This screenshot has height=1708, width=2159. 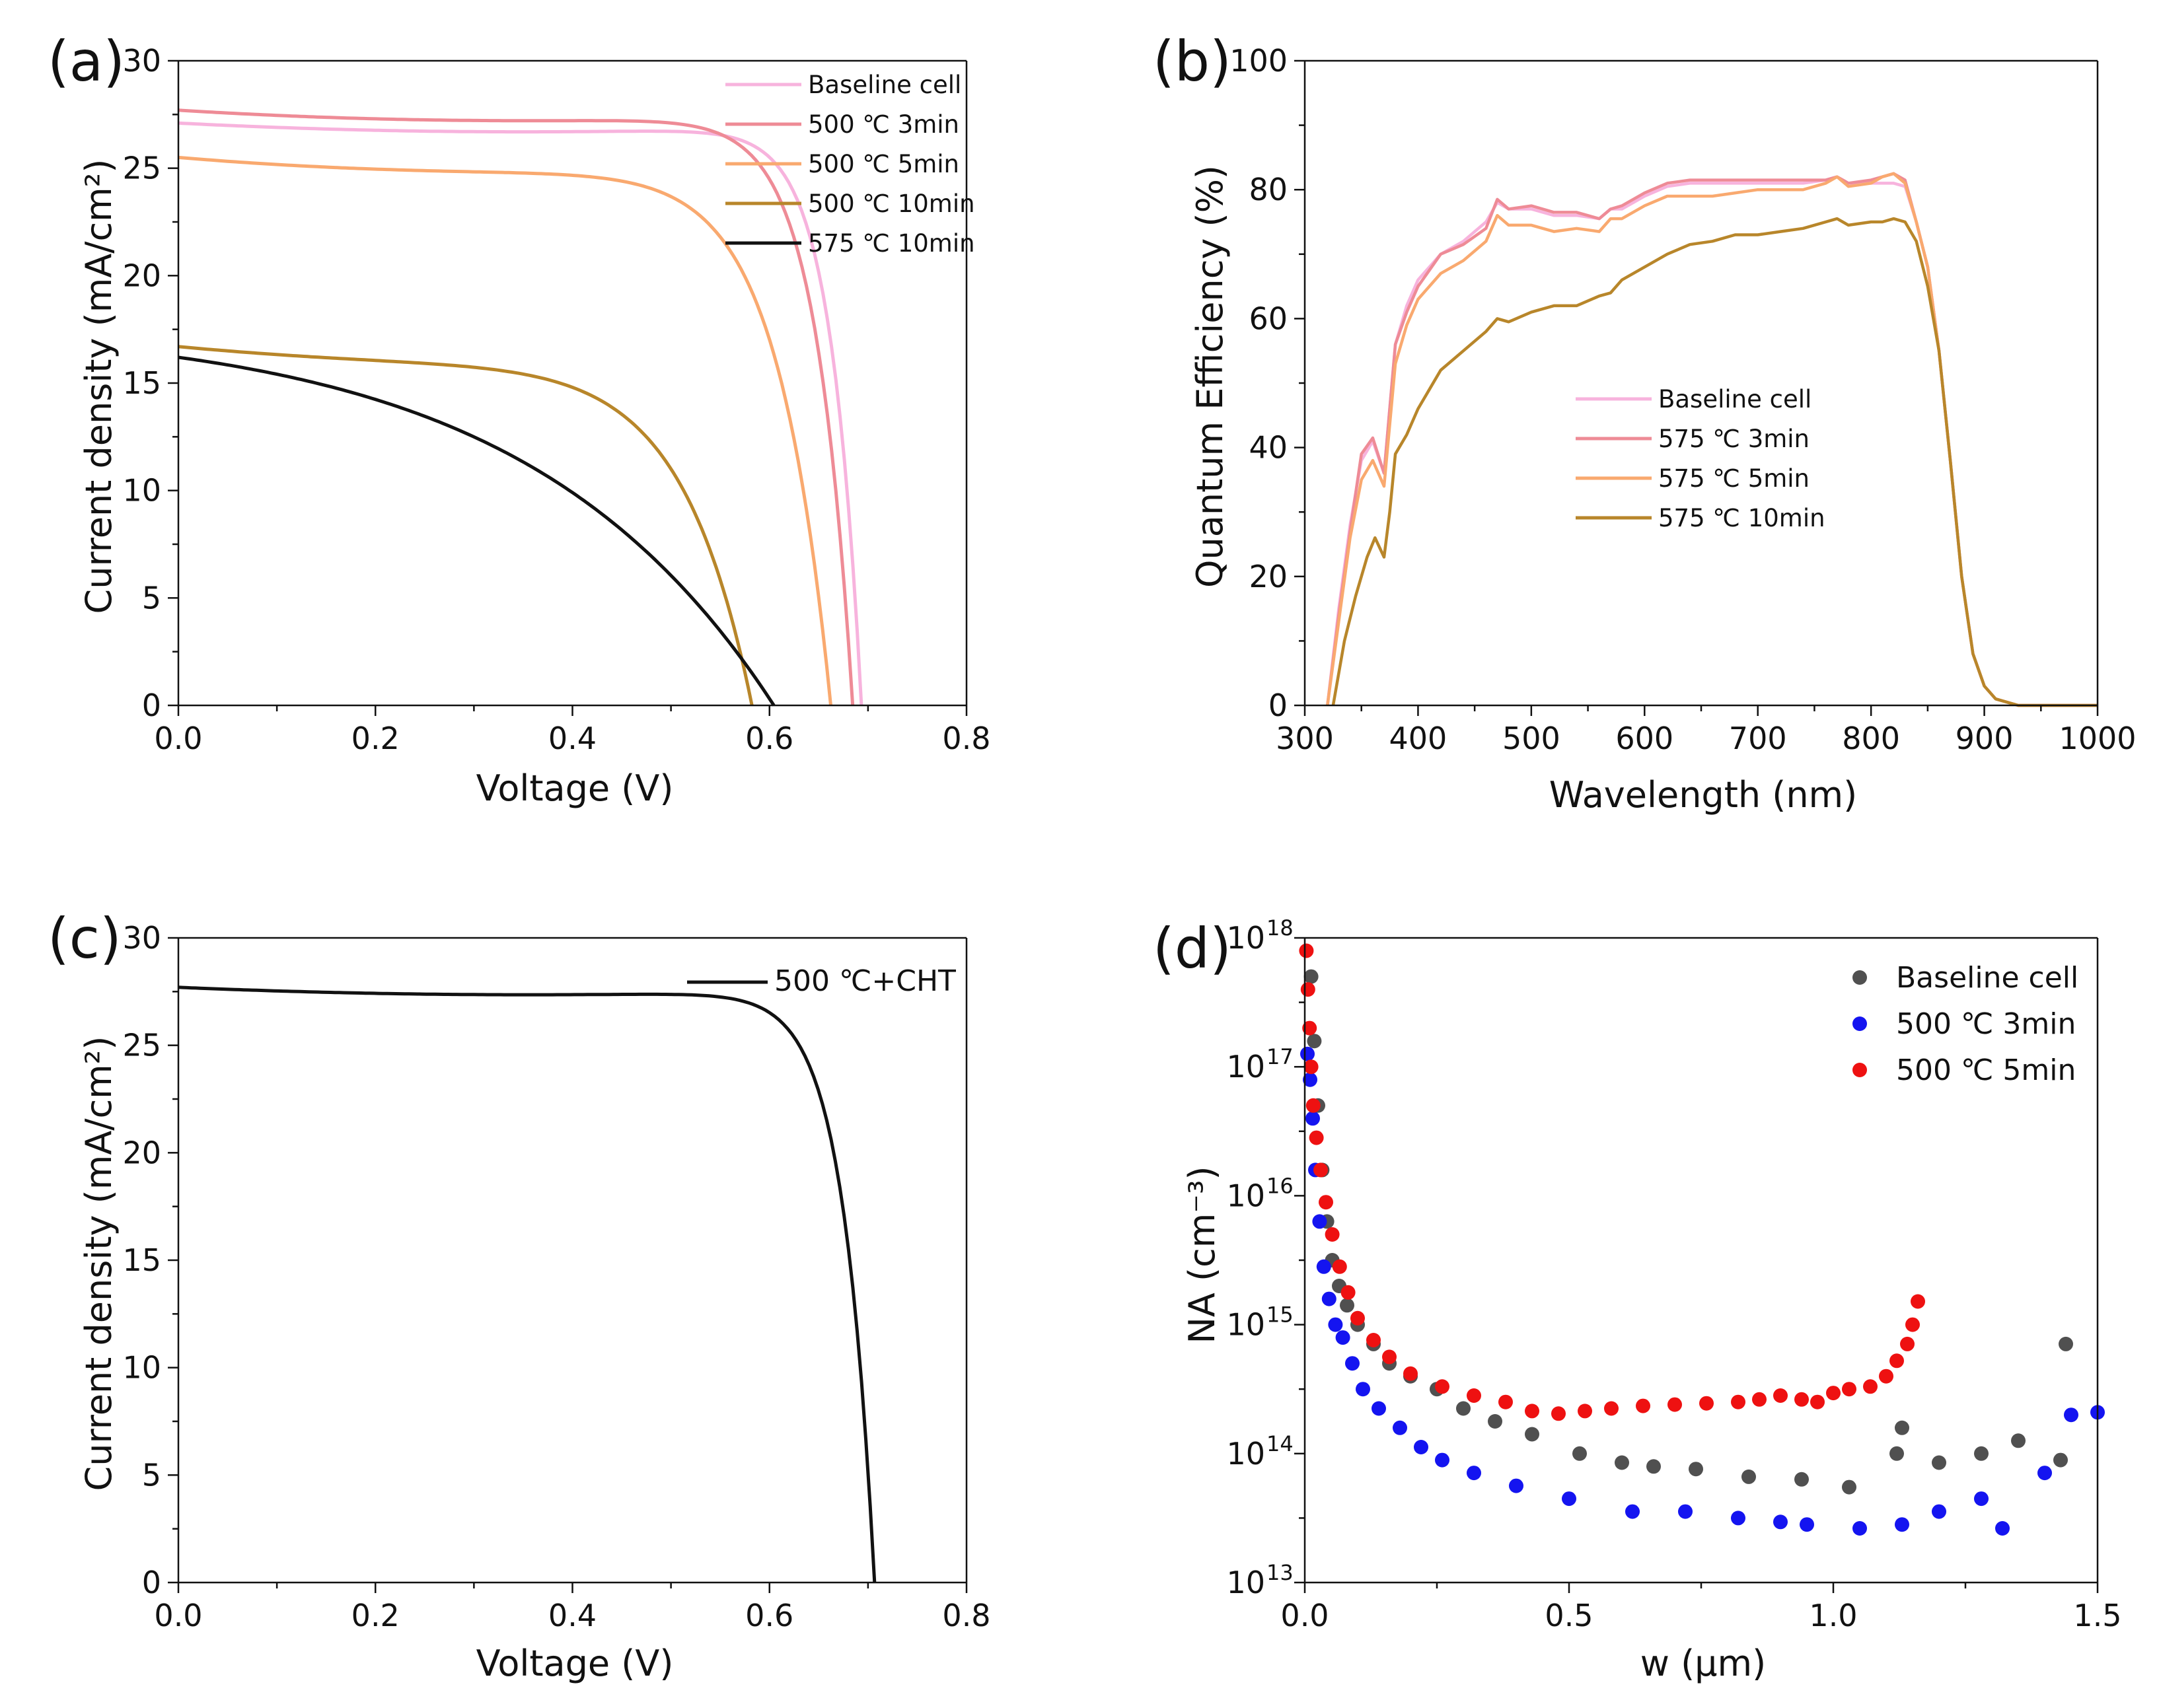 What do you see at coordinates (1985, 739) in the screenshot?
I see `panel-b-xtick-label: 900` at bounding box center [1985, 739].